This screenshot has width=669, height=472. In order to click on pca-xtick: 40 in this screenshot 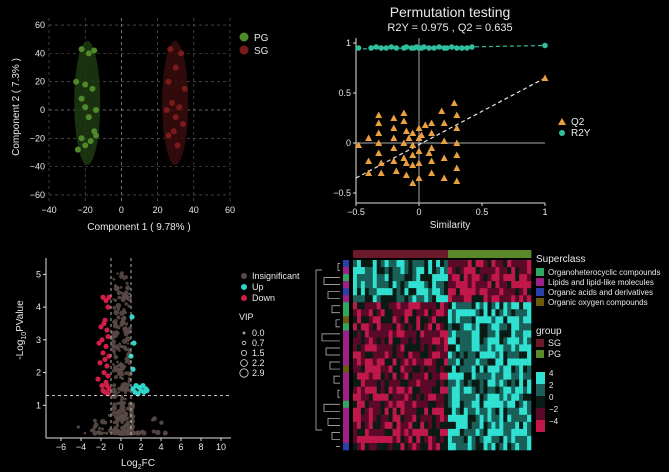, I will do `click(194, 210)`.